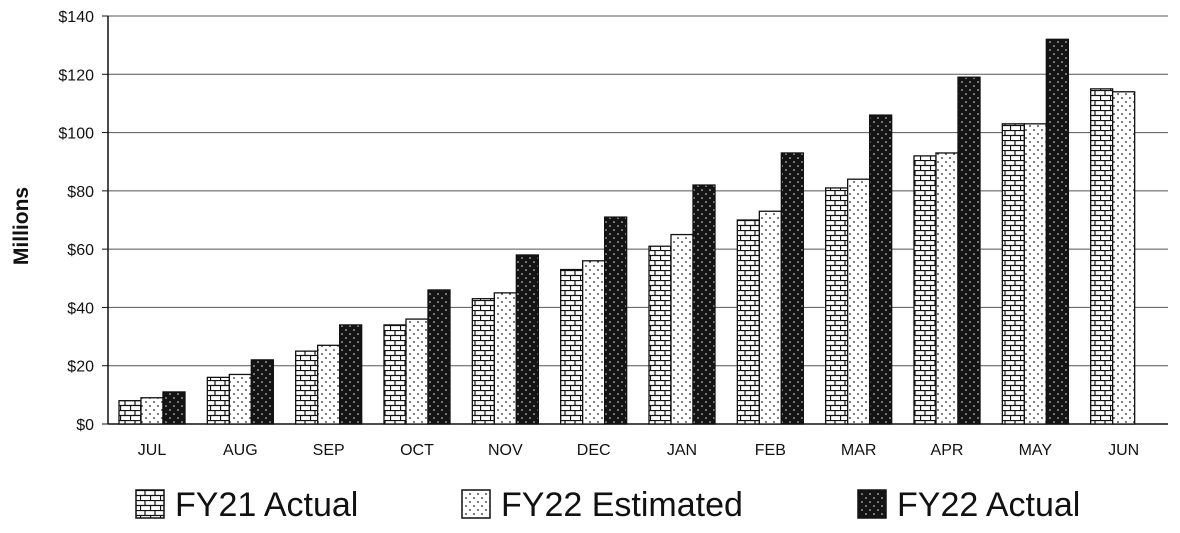  I want to click on bar-dots-dark-jul, so click(174, 408).